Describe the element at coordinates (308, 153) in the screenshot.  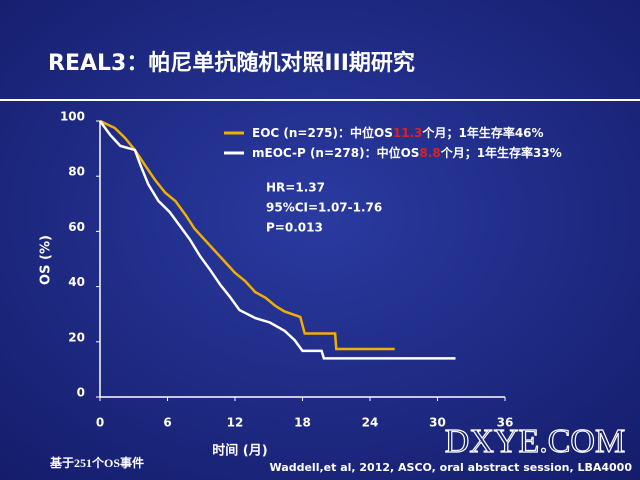
I see `legend-name: mEOC-P (n=278)` at that location.